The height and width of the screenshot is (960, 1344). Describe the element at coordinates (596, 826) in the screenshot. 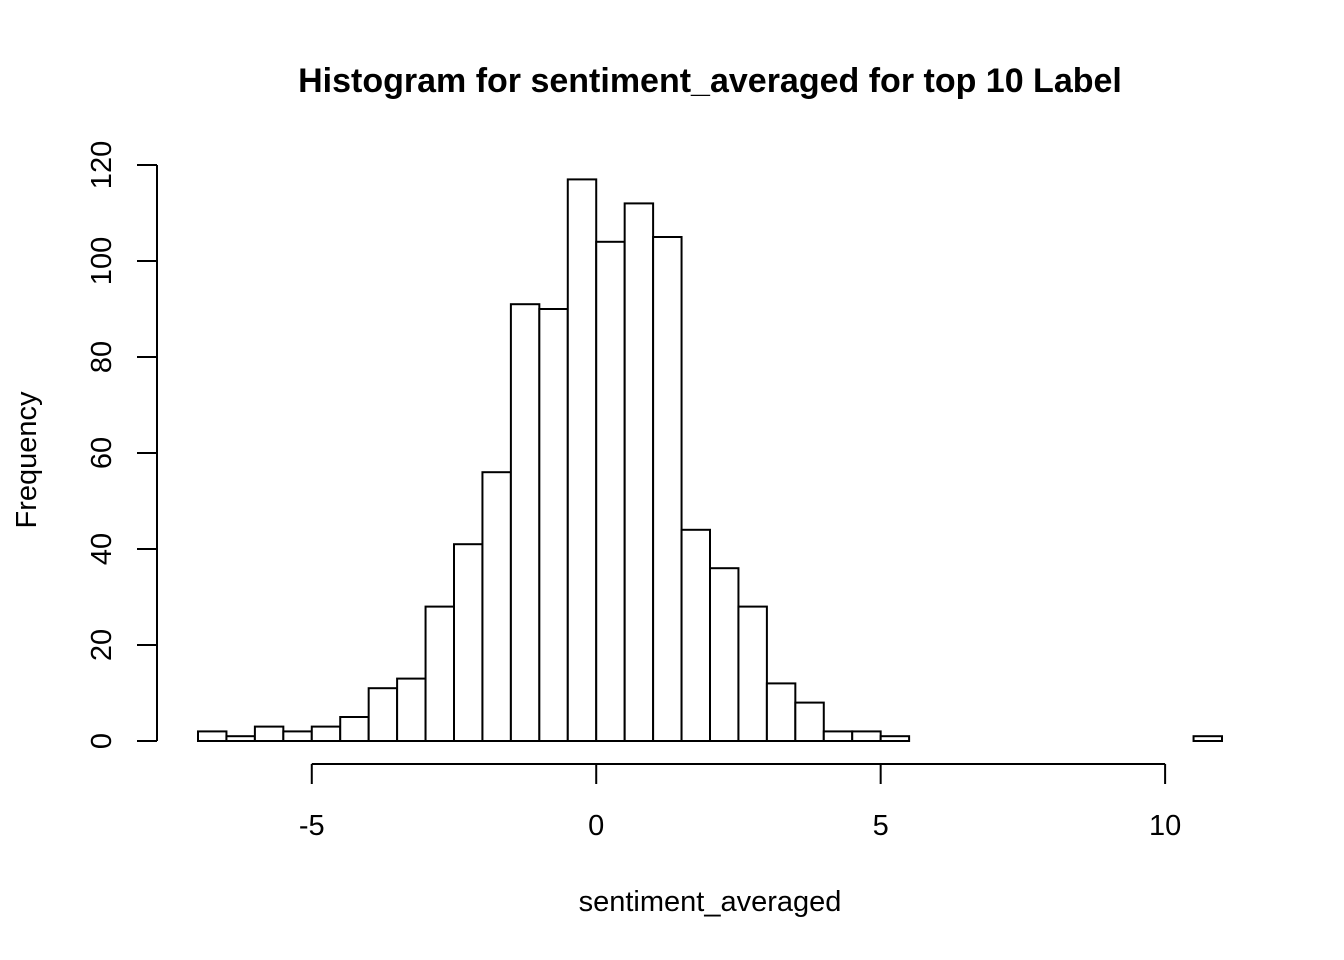

I see `x-tick-label: 0` at that location.